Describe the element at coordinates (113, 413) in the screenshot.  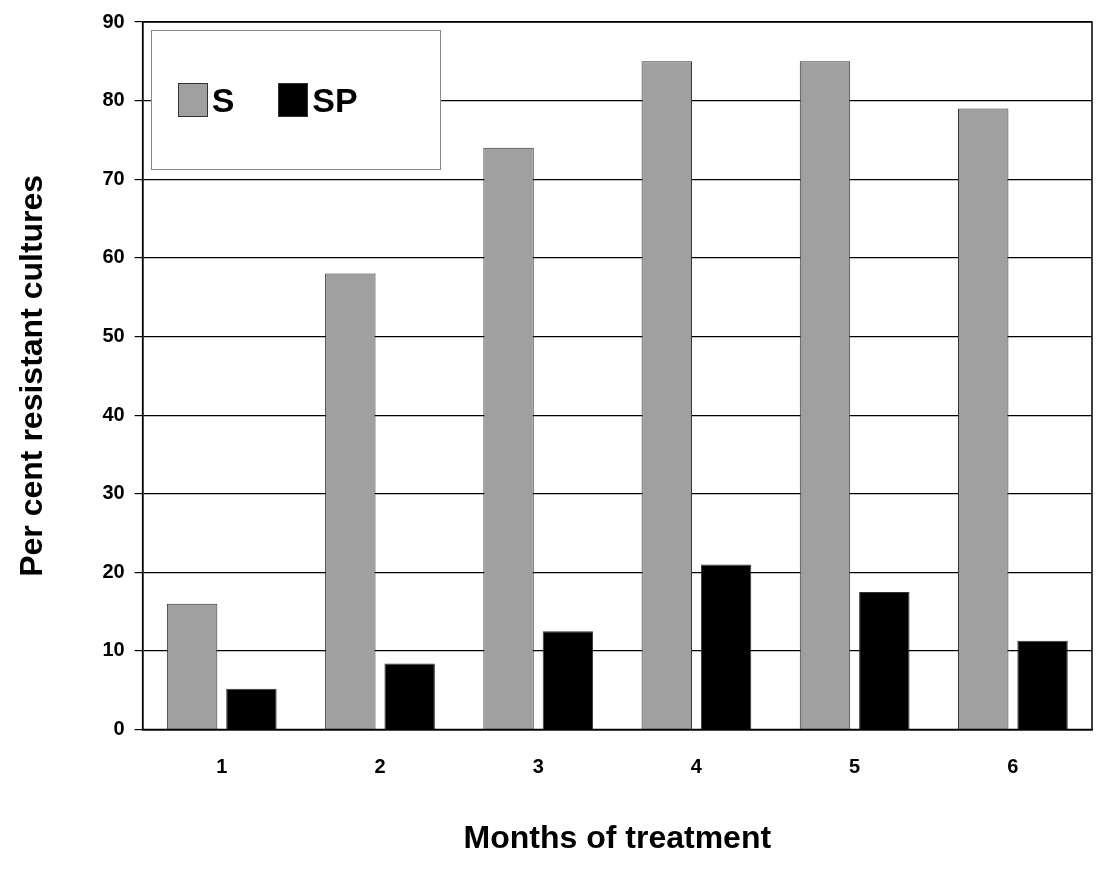
I see `y-tick-label: 40` at that location.